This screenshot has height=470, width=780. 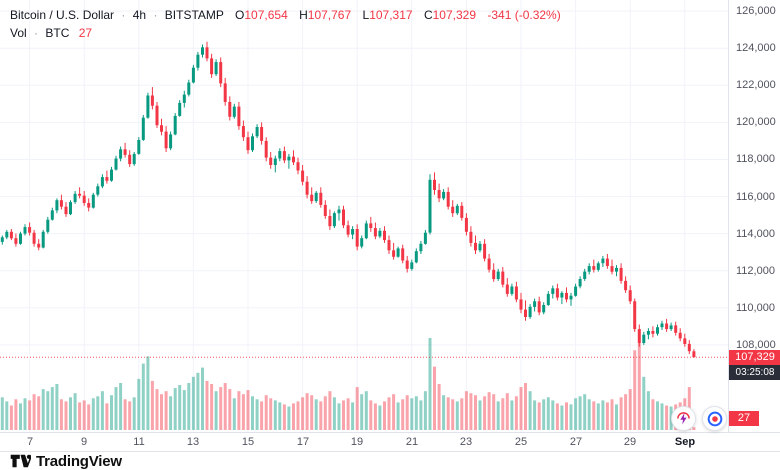 I want to click on close-value: 107,329, so click(x=454, y=15).